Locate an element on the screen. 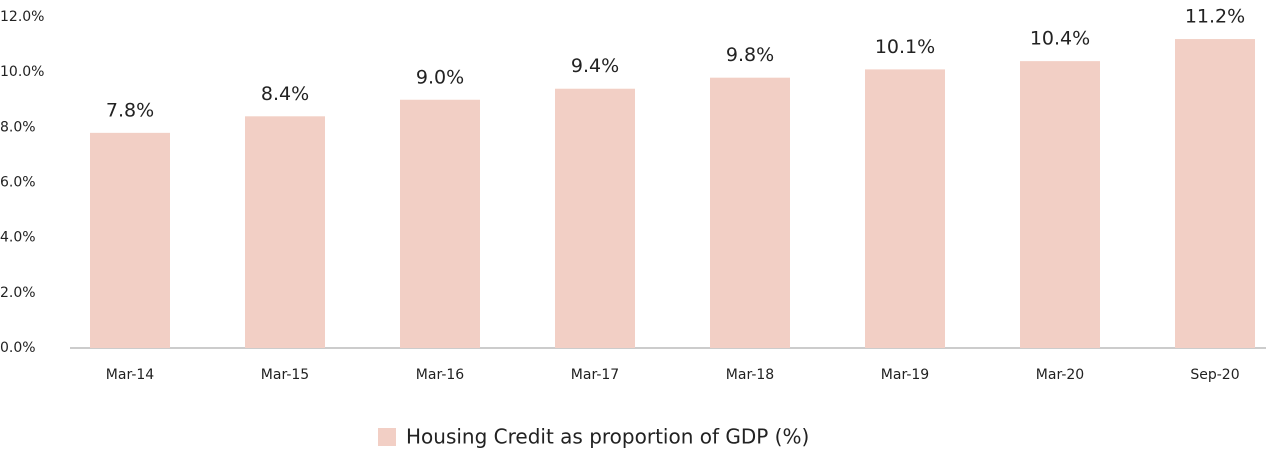  x-tick-label: Mar-15 is located at coordinates (285, 375).